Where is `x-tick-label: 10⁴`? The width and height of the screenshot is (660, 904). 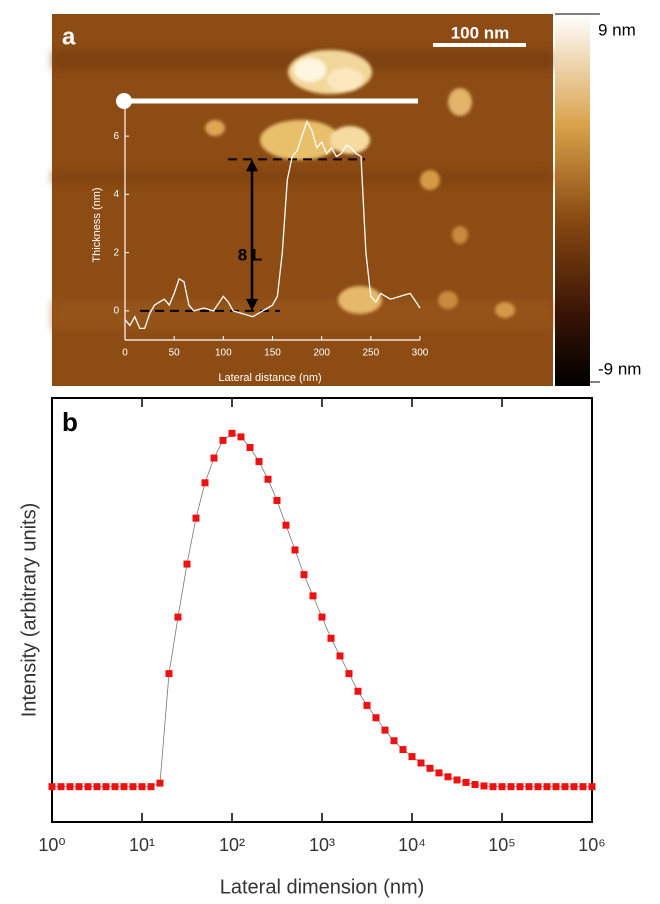 x-tick-label: 10⁴ is located at coordinates (412, 845).